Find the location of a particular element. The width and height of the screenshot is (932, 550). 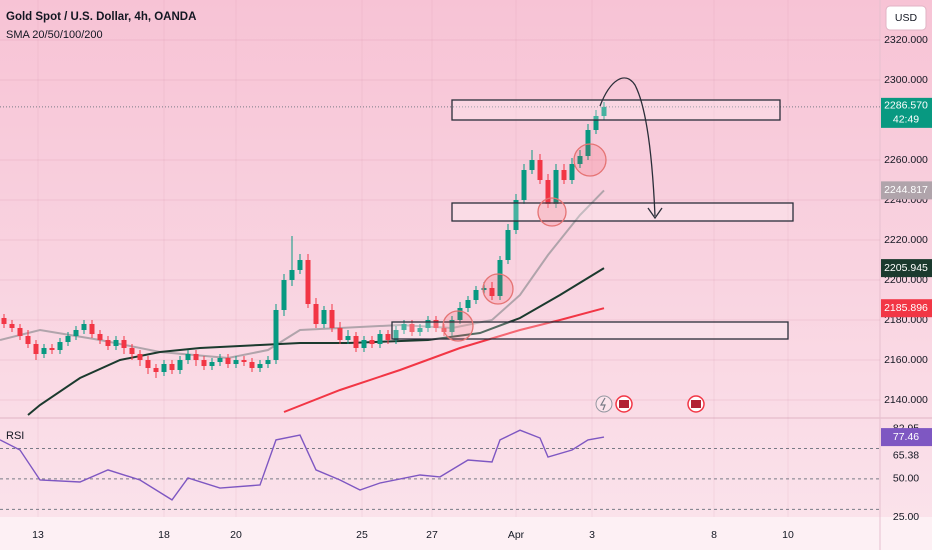

rsi-title: RSI is located at coordinates (15, 436).